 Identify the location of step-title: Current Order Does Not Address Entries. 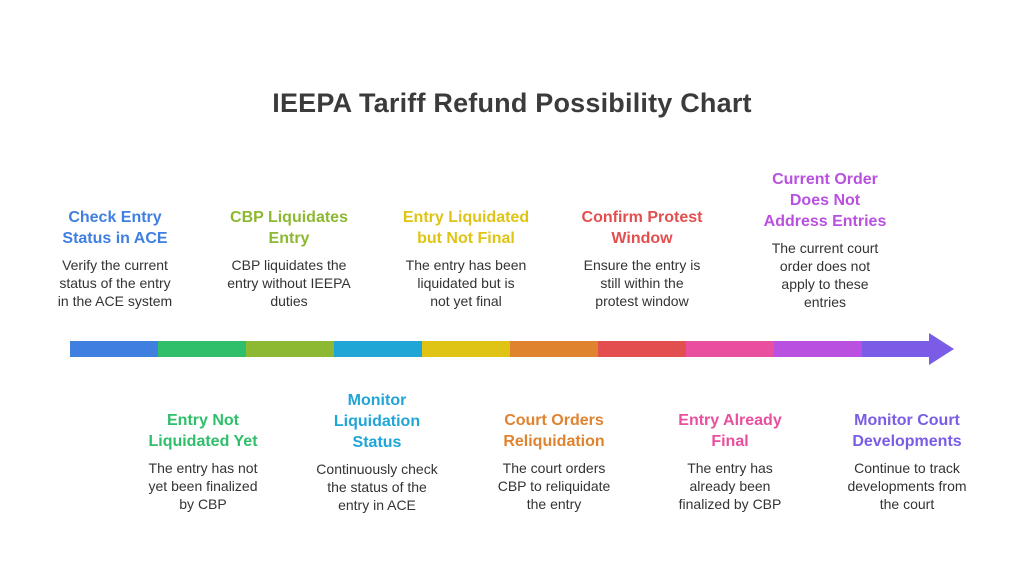
(825, 200).